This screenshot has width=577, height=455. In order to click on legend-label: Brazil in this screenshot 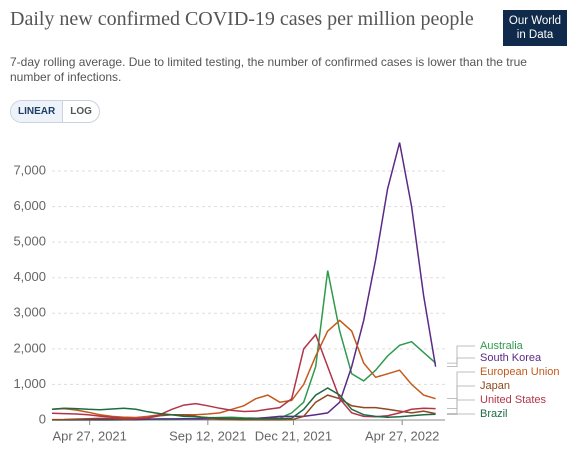, I will do `click(494, 414)`.